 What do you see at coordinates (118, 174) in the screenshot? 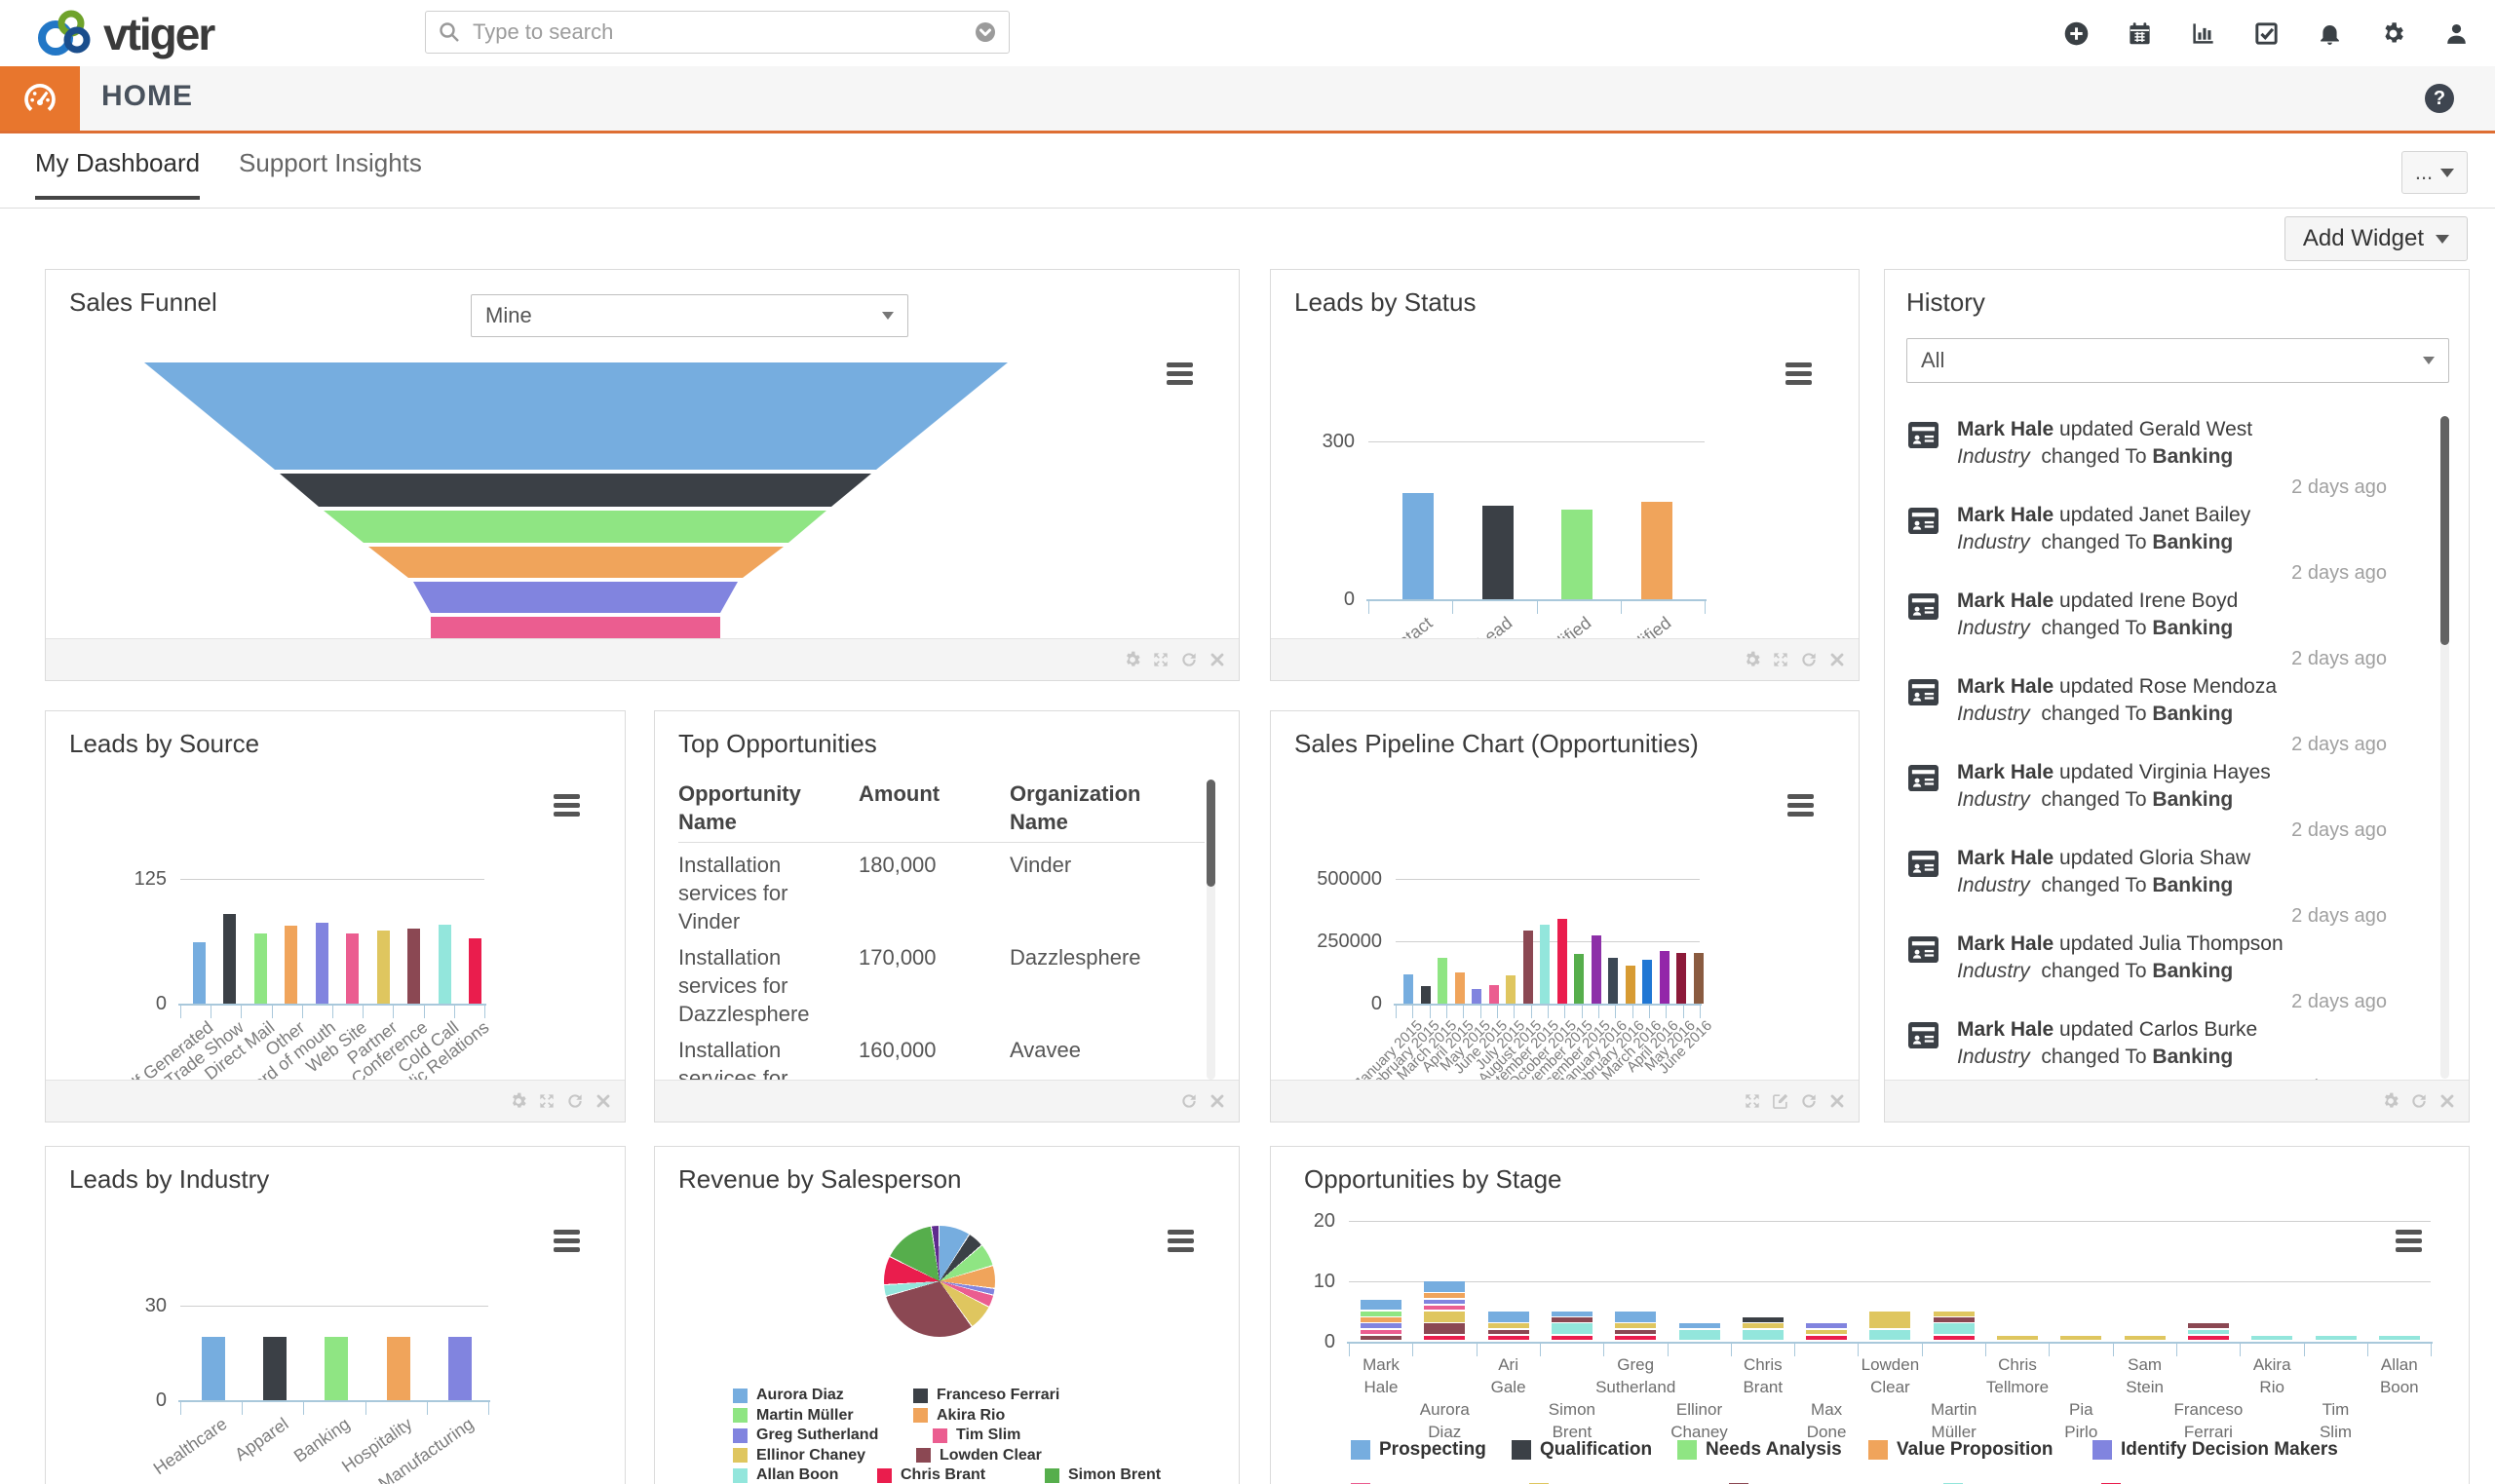
I see `tab-my-dashboard: My Dashboard` at bounding box center [118, 174].